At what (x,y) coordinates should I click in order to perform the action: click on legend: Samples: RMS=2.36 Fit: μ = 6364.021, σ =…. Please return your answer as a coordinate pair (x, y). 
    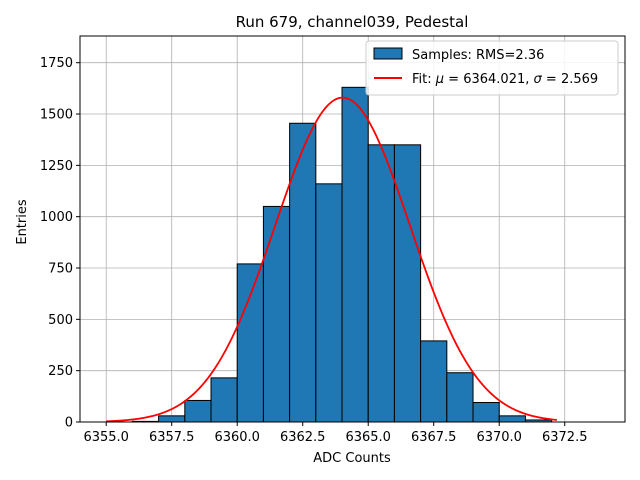
    Looking at the image, I should click on (492, 68).